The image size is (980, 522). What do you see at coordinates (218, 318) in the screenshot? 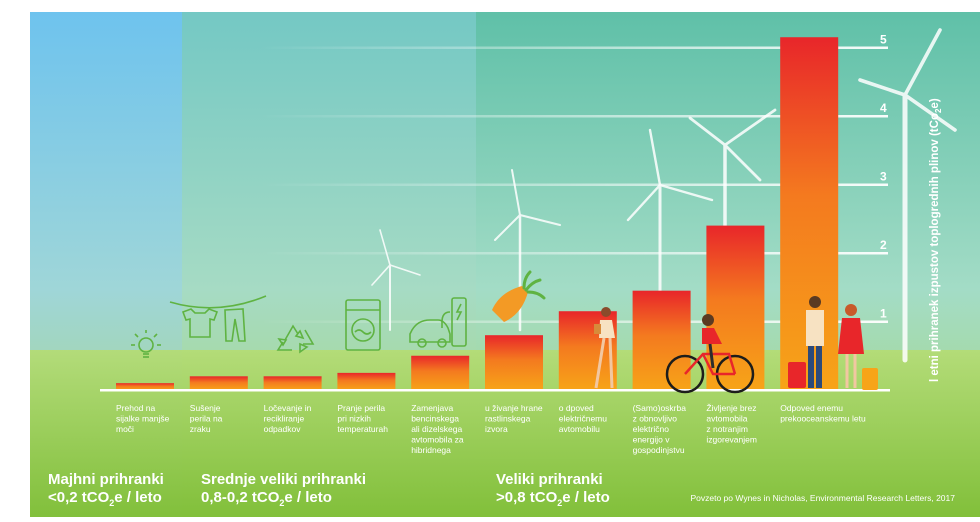
I see `clothesline-icon` at bounding box center [218, 318].